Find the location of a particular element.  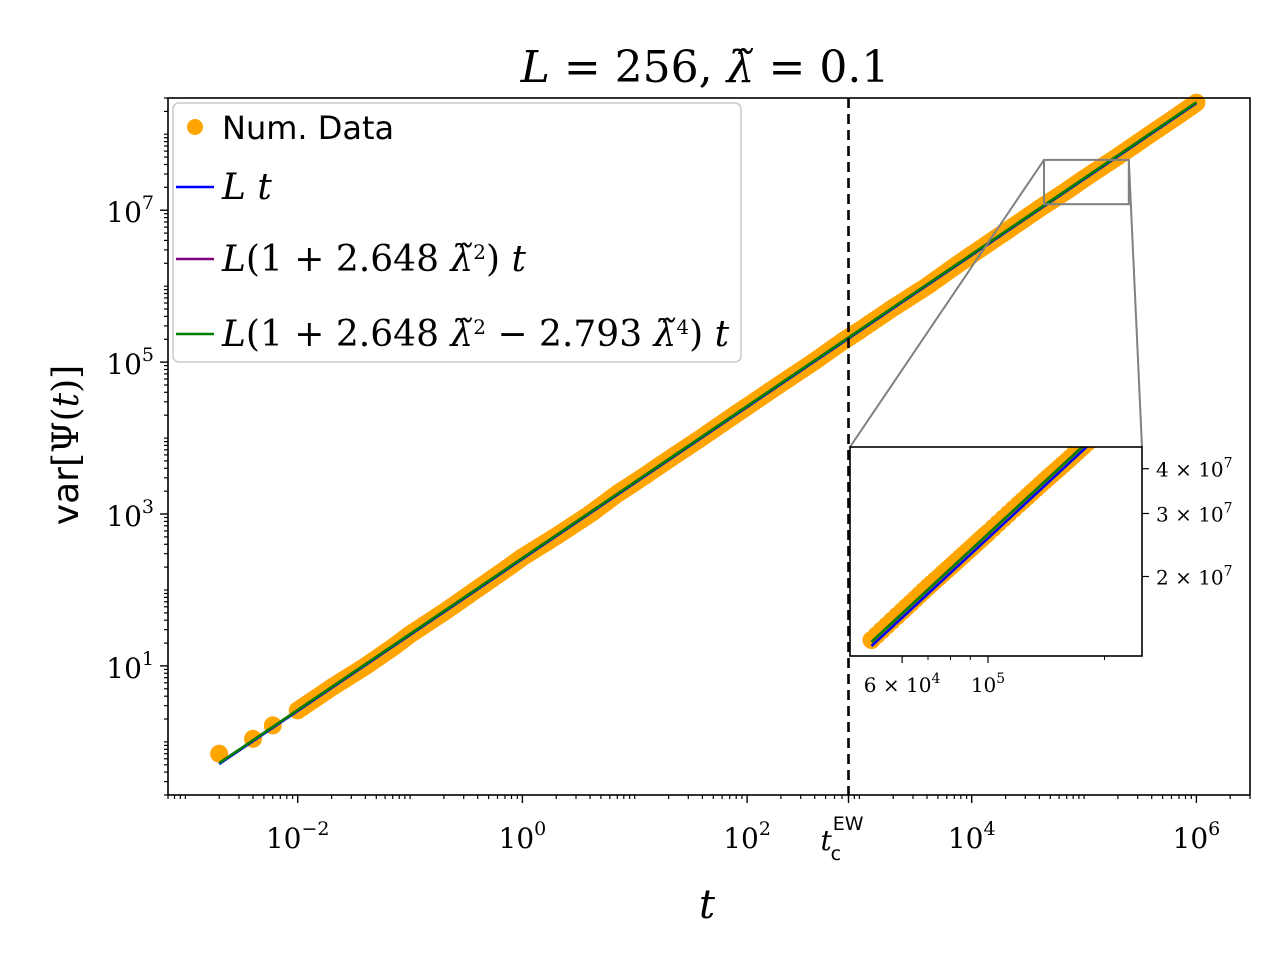

legend-box is located at coordinates (457, 232).